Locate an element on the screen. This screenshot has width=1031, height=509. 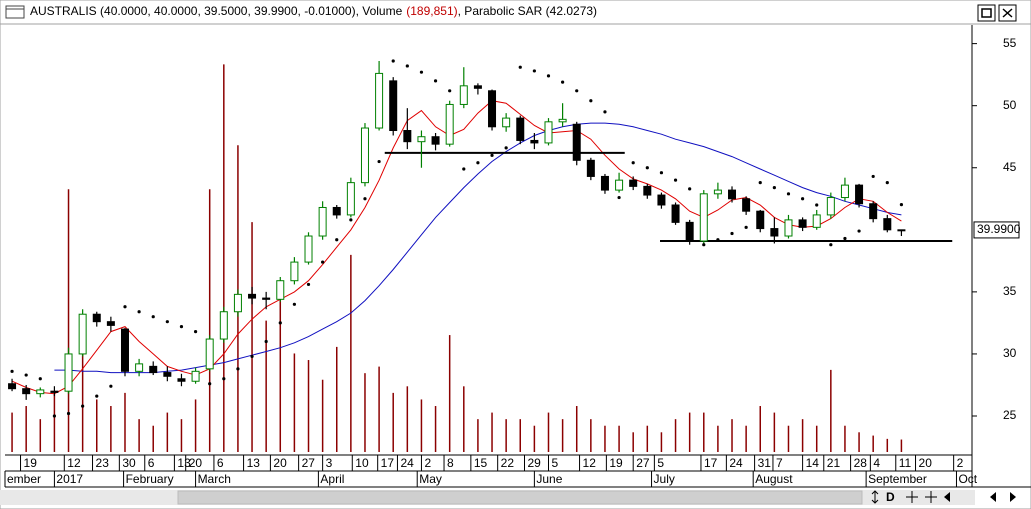
scrollbar-thumb is located at coordinates (520, 497).